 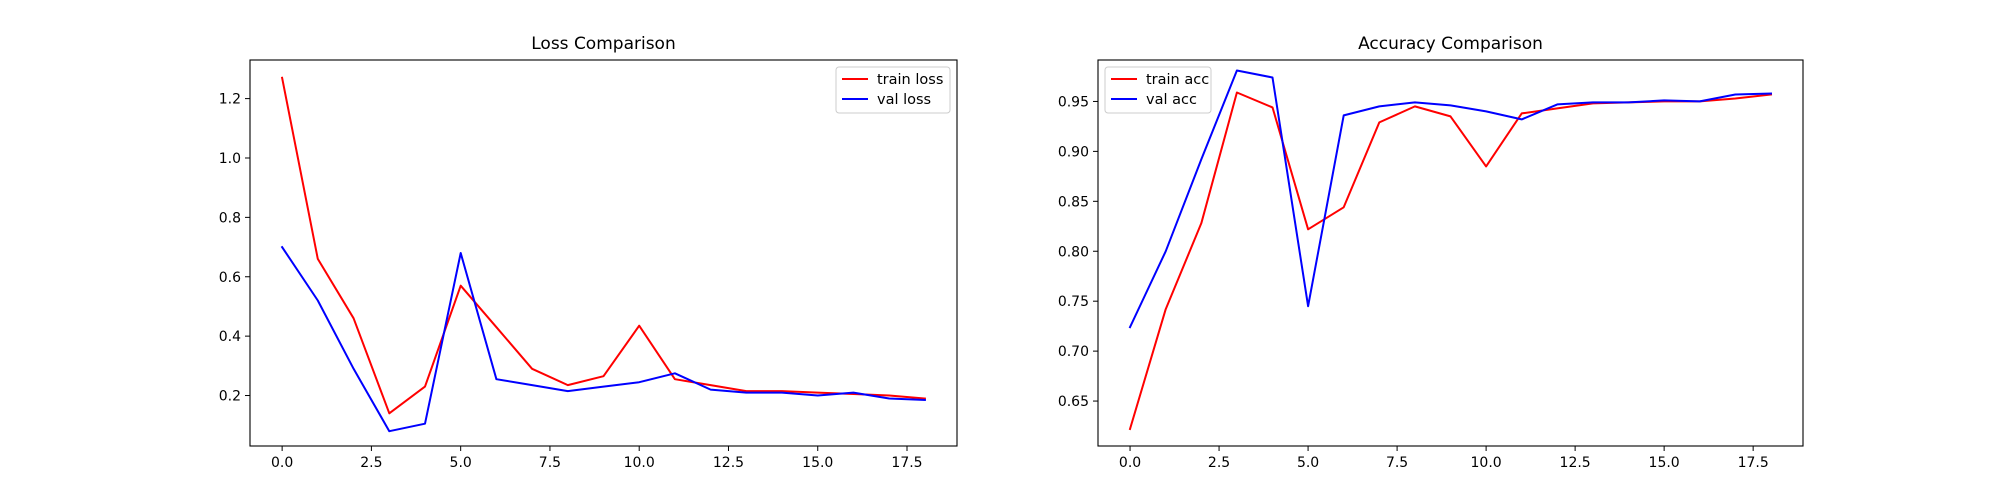 What do you see at coordinates (1073, 202) in the screenshot?
I see `accuracy-y-tick-label: 0.85` at bounding box center [1073, 202].